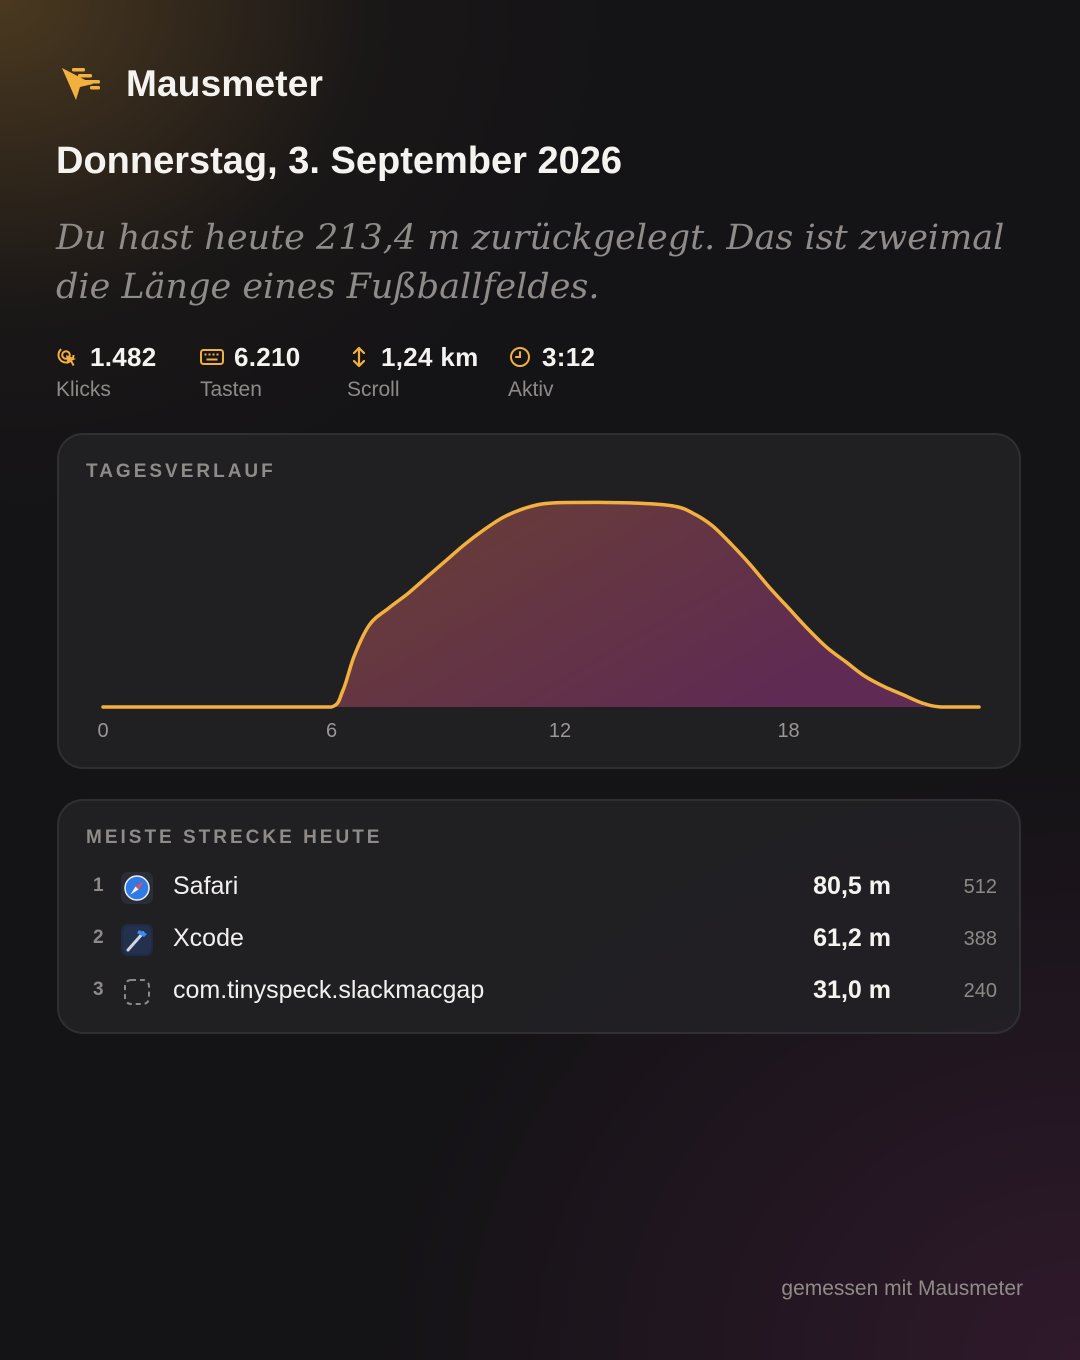 The height and width of the screenshot is (1360, 1080). What do you see at coordinates (225, 83) in the screenshot?
I see `app-name: Mausmeter` at bounding box center [225, 83].